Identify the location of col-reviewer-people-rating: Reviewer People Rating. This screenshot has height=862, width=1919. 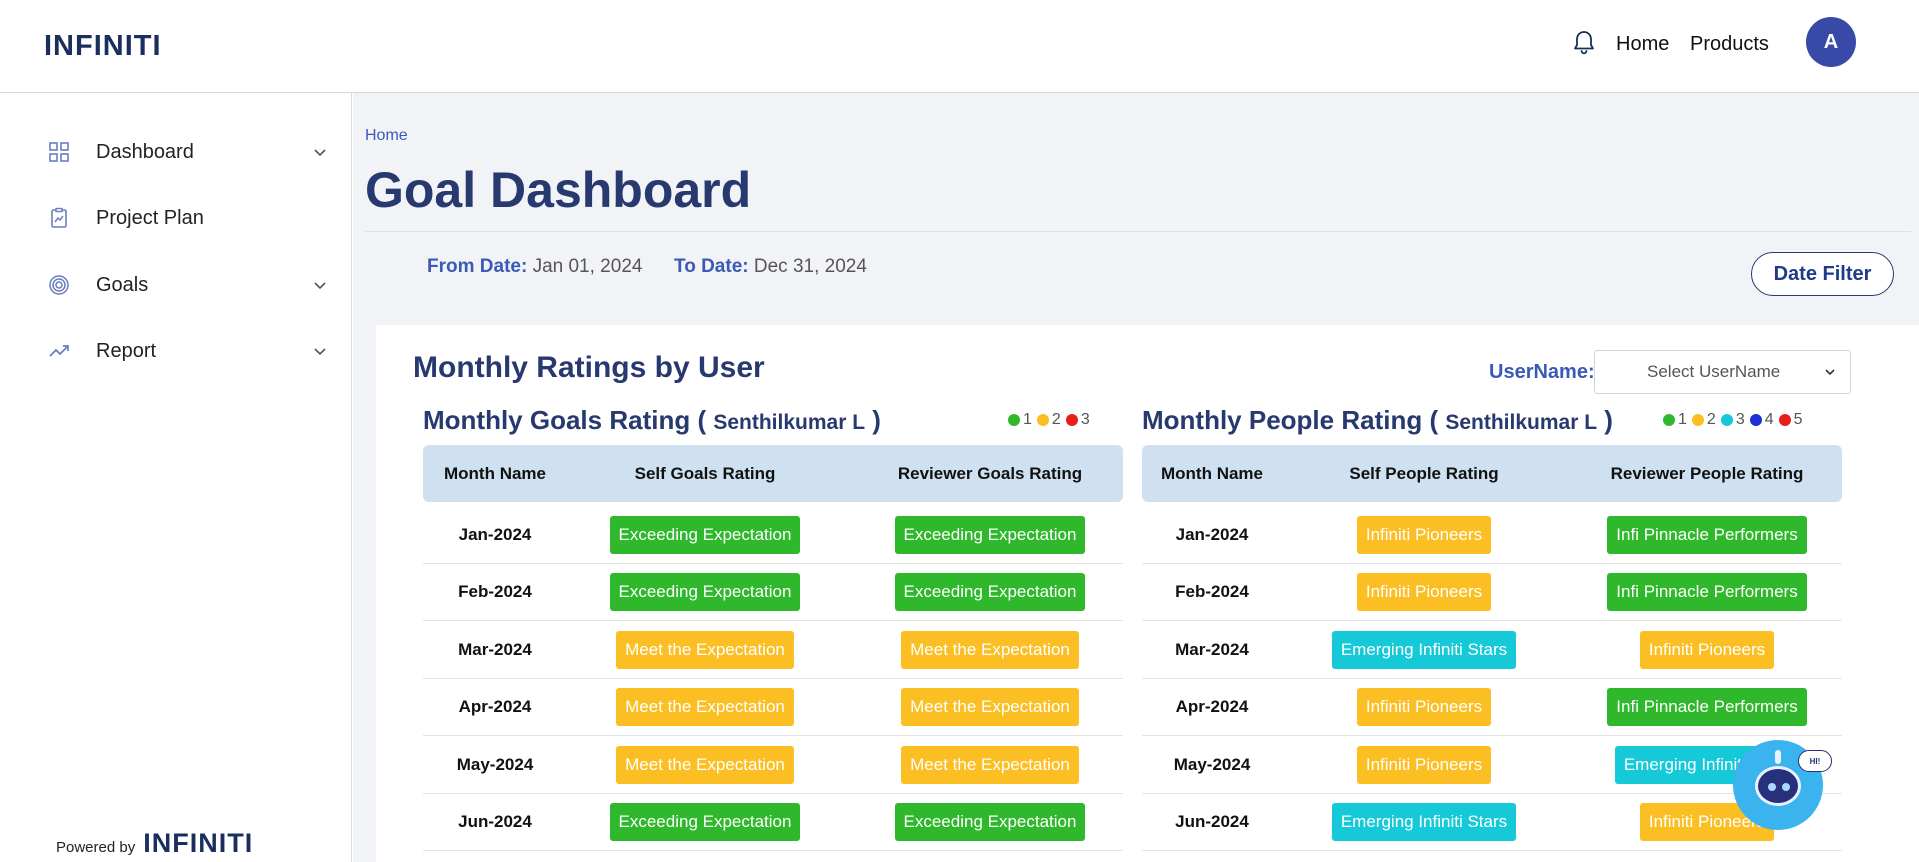
(1707, 473).